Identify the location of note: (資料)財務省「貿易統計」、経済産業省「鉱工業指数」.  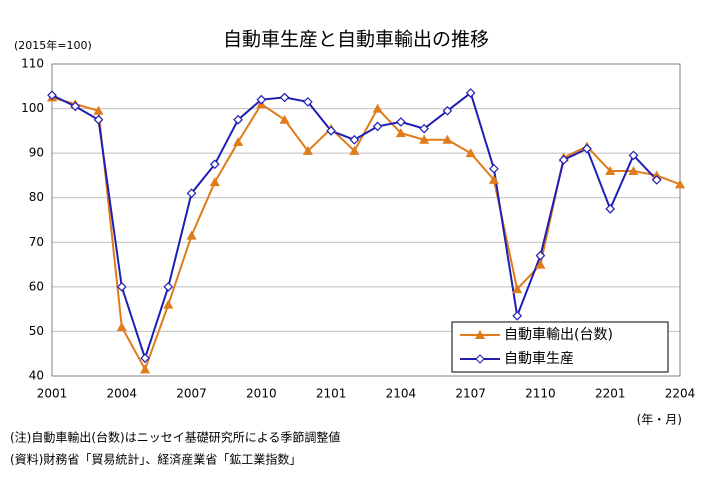
(155, 459).